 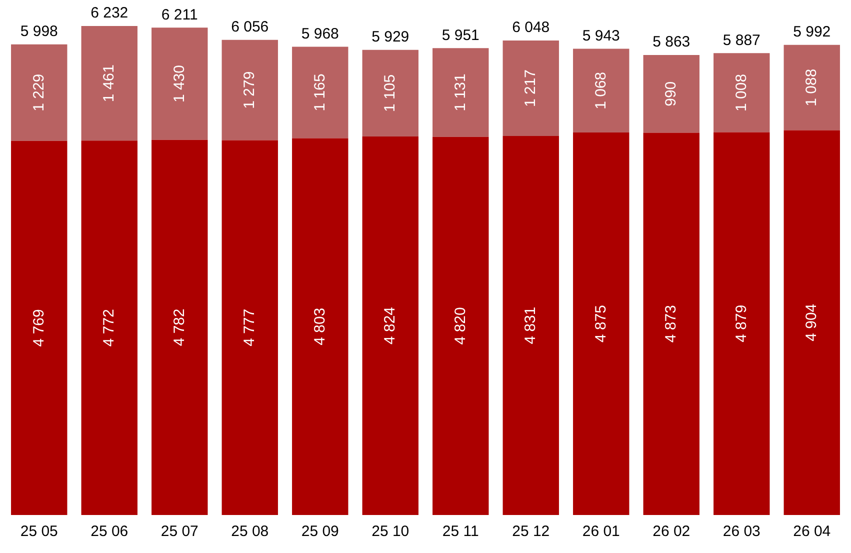 What do you see at coordinates (109, 531) in the screenshot?
I see `x-tick-label: 25 06` at bounding box center [109, 531].